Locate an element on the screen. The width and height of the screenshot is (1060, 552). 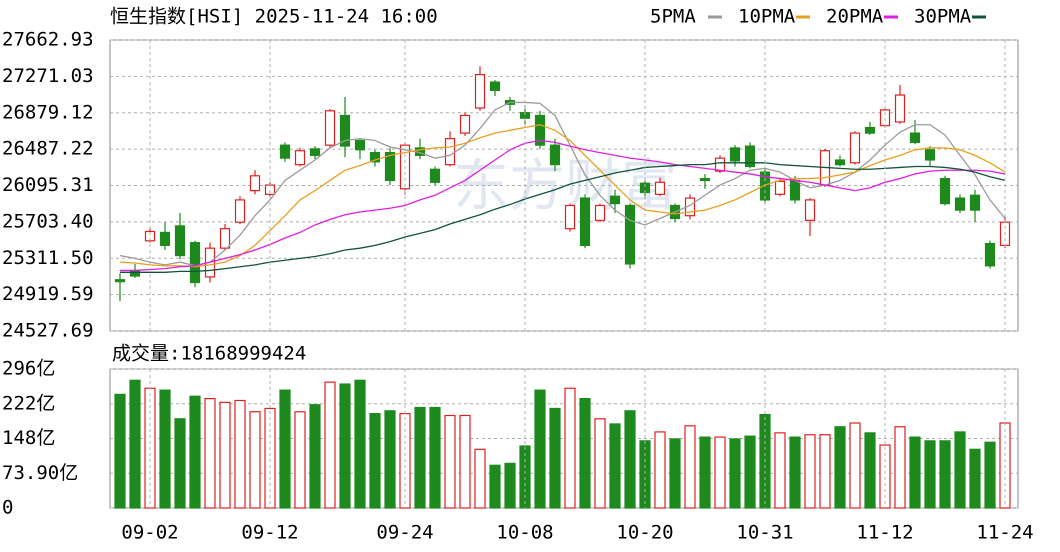
y-tick-label: 27271.03 is located at coordinates (48, 76).